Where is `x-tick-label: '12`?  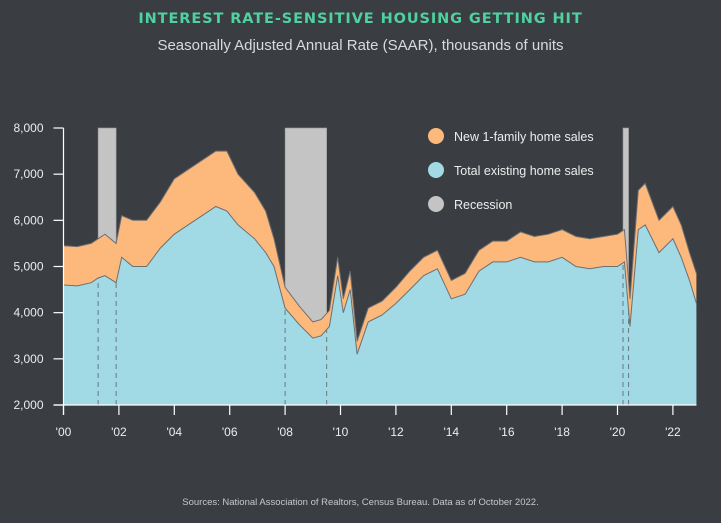
x-tick-label: '12 is located at coordinates (396, 432).